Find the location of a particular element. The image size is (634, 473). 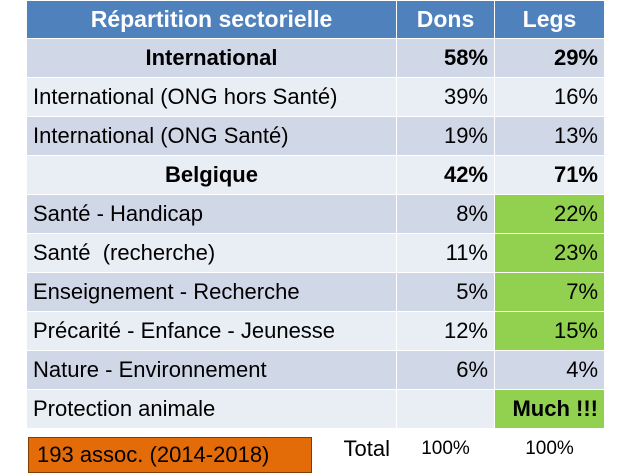

row-label: Nature - Environnement is located at coordinates (211, 370).